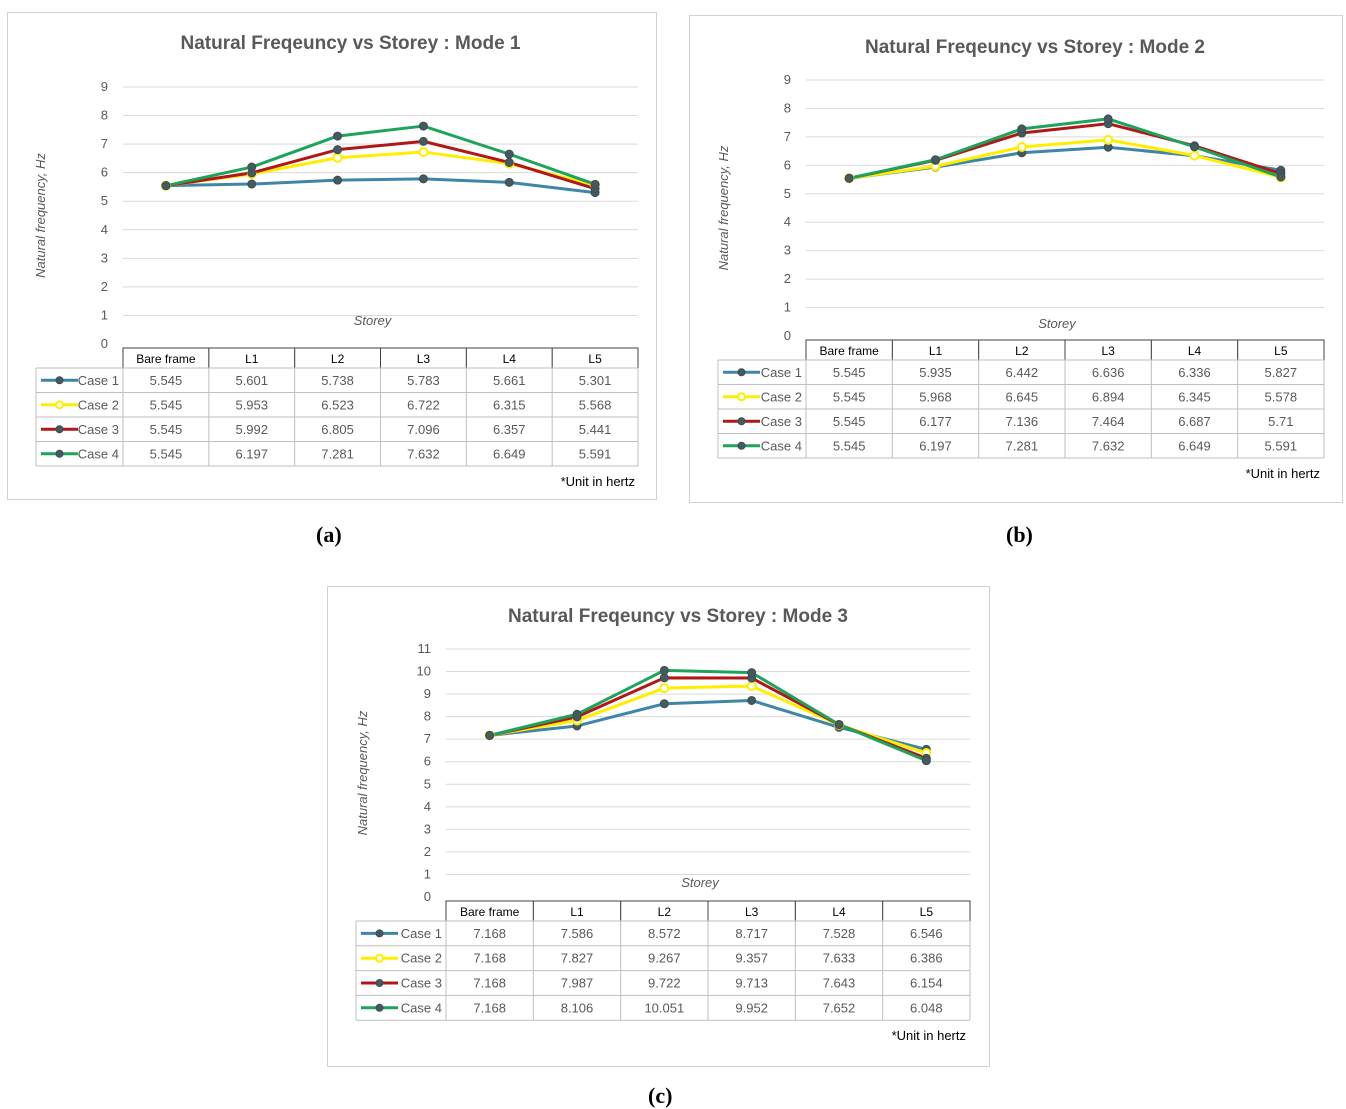 The width and height of the screenshot is (1346, 1109). I want to click on data-label: 8.106, so click(577, 1007).